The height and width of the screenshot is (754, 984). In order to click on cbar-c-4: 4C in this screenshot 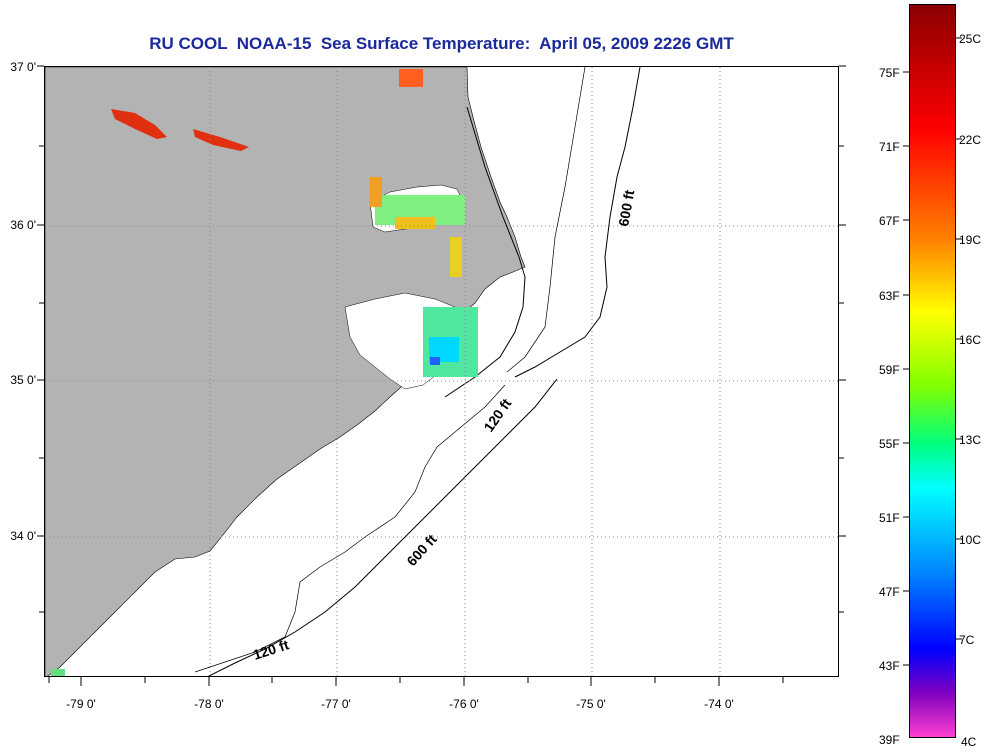, I will do `click(969, 742)`.